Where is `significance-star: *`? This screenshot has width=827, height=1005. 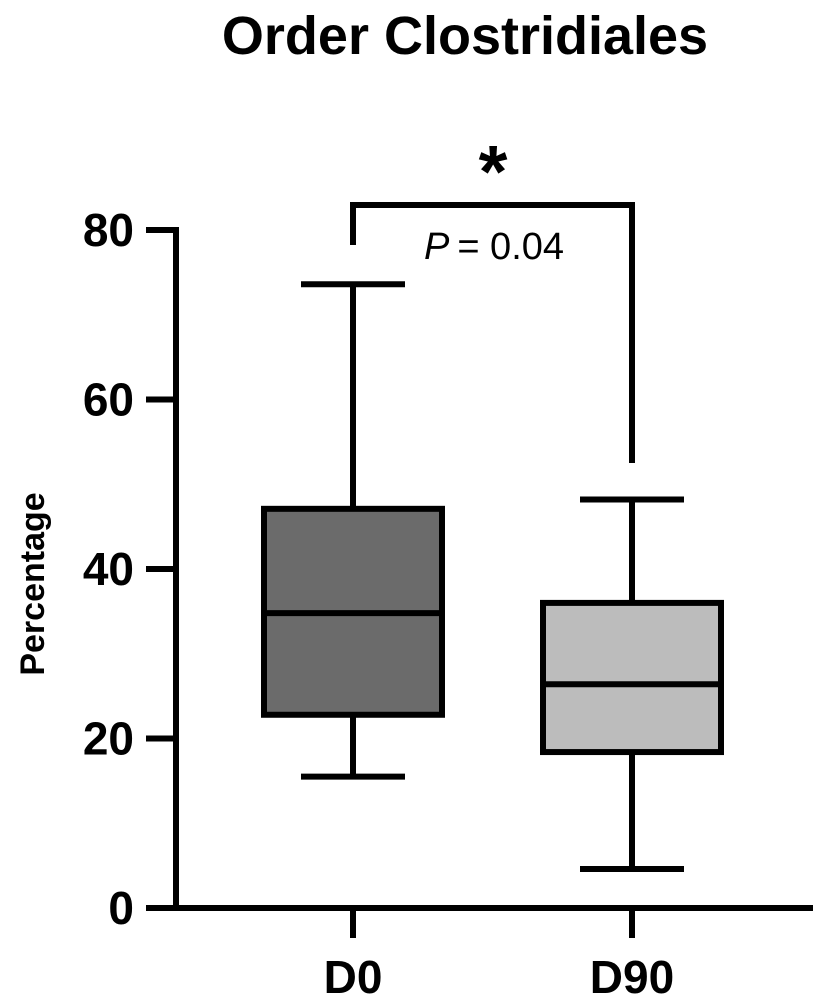 significance-star: * is located at coordinates (493, 171).